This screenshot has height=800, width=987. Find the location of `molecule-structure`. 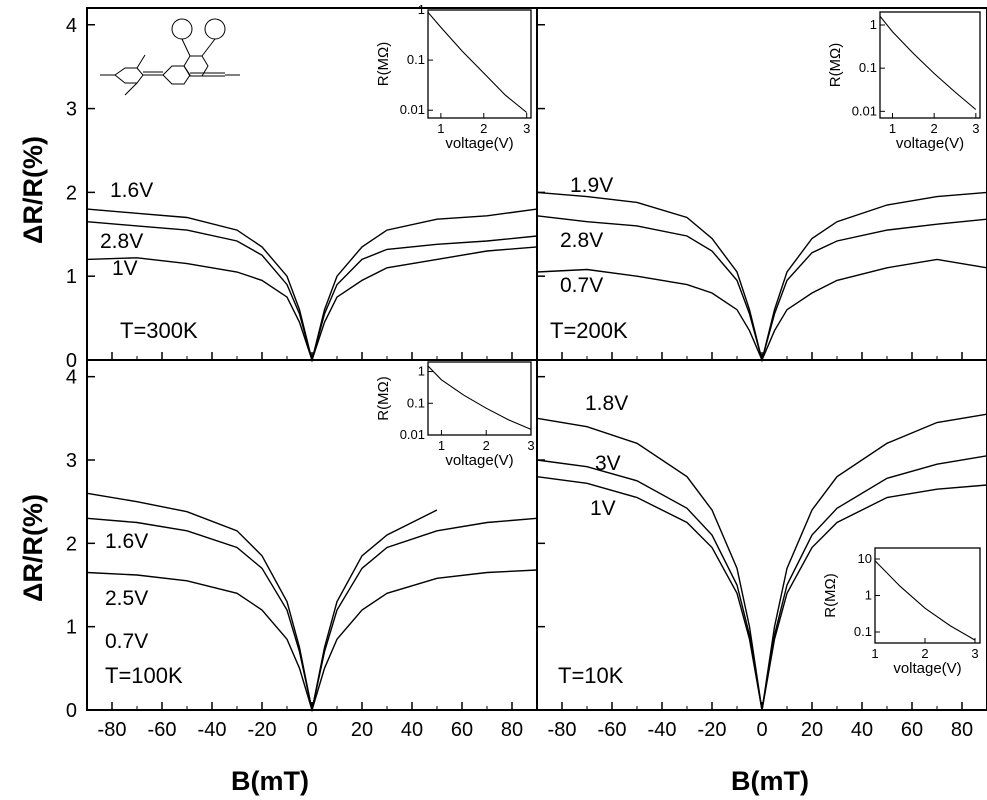

molecule-structure is located at coordinates (170, 57).